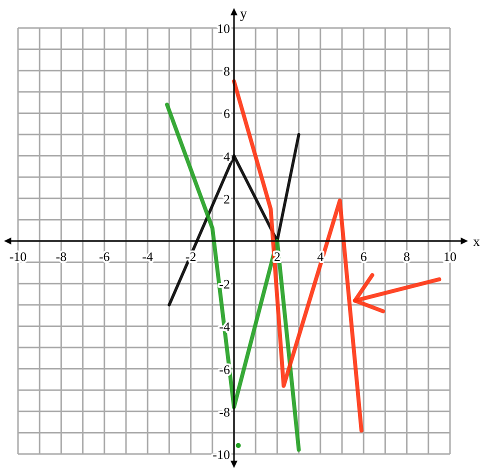 This screenshot has width=480, height=470. I want to click on y-tick-label: -8, so click(224, 412).